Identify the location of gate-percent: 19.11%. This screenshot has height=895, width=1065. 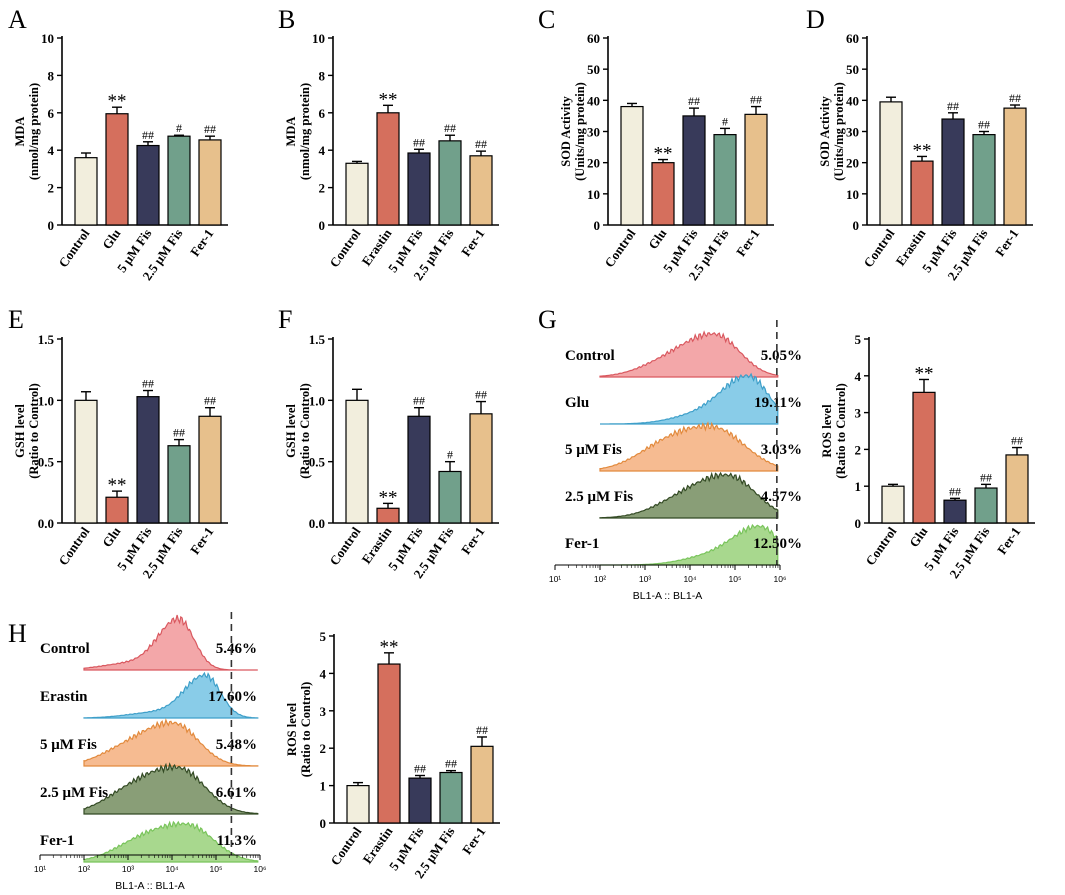
(778, 403).